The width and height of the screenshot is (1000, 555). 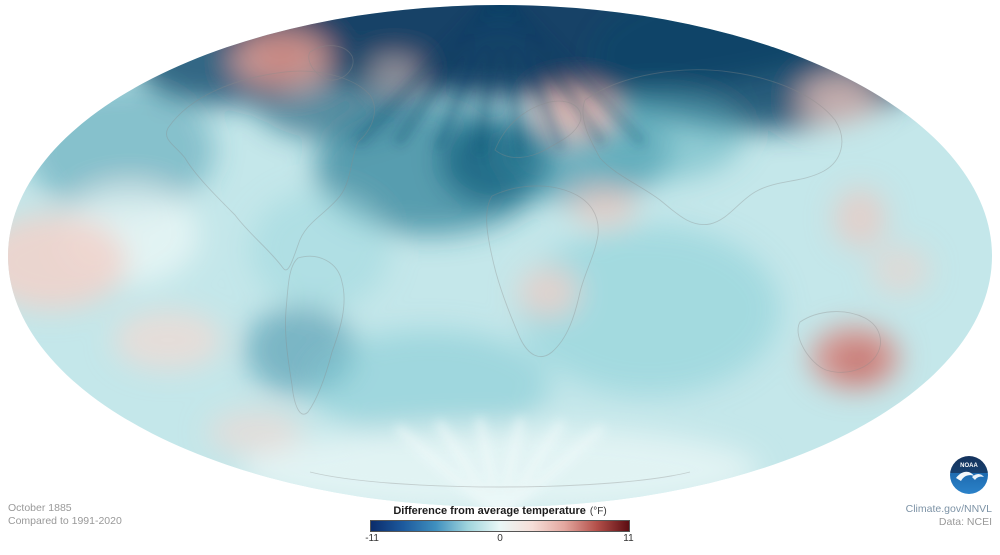 I want to click on colorbar-min-label: -11, so click(x=372, y=538).